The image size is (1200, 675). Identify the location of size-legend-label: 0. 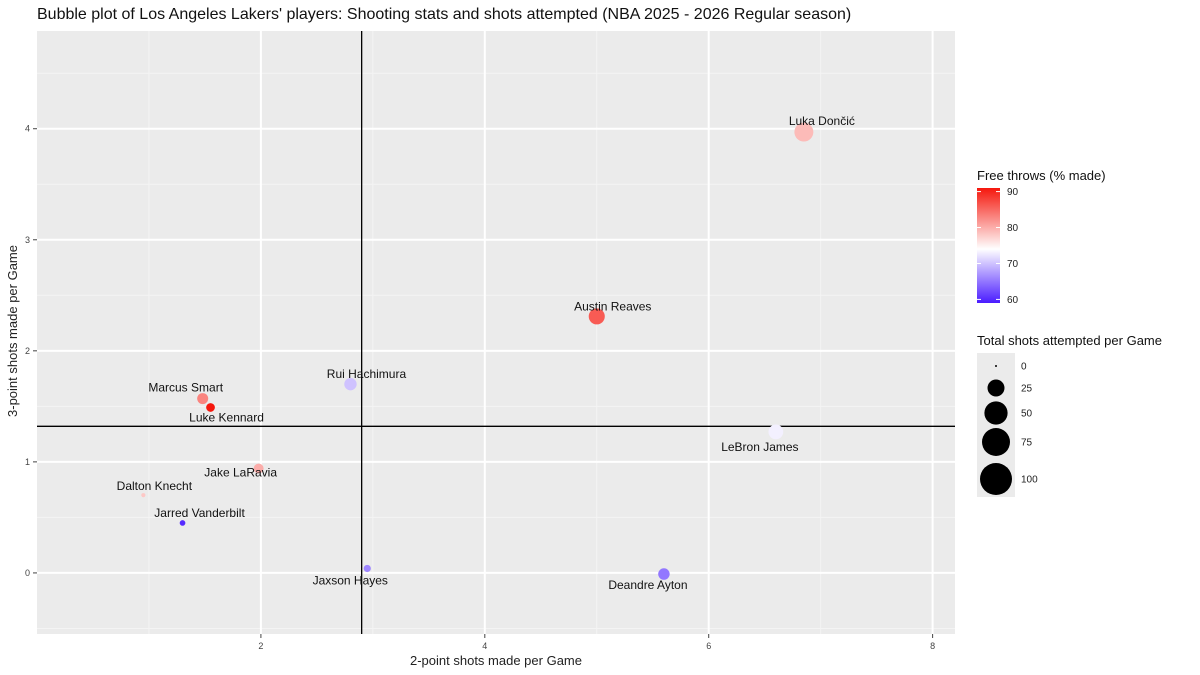
(1024, 367).